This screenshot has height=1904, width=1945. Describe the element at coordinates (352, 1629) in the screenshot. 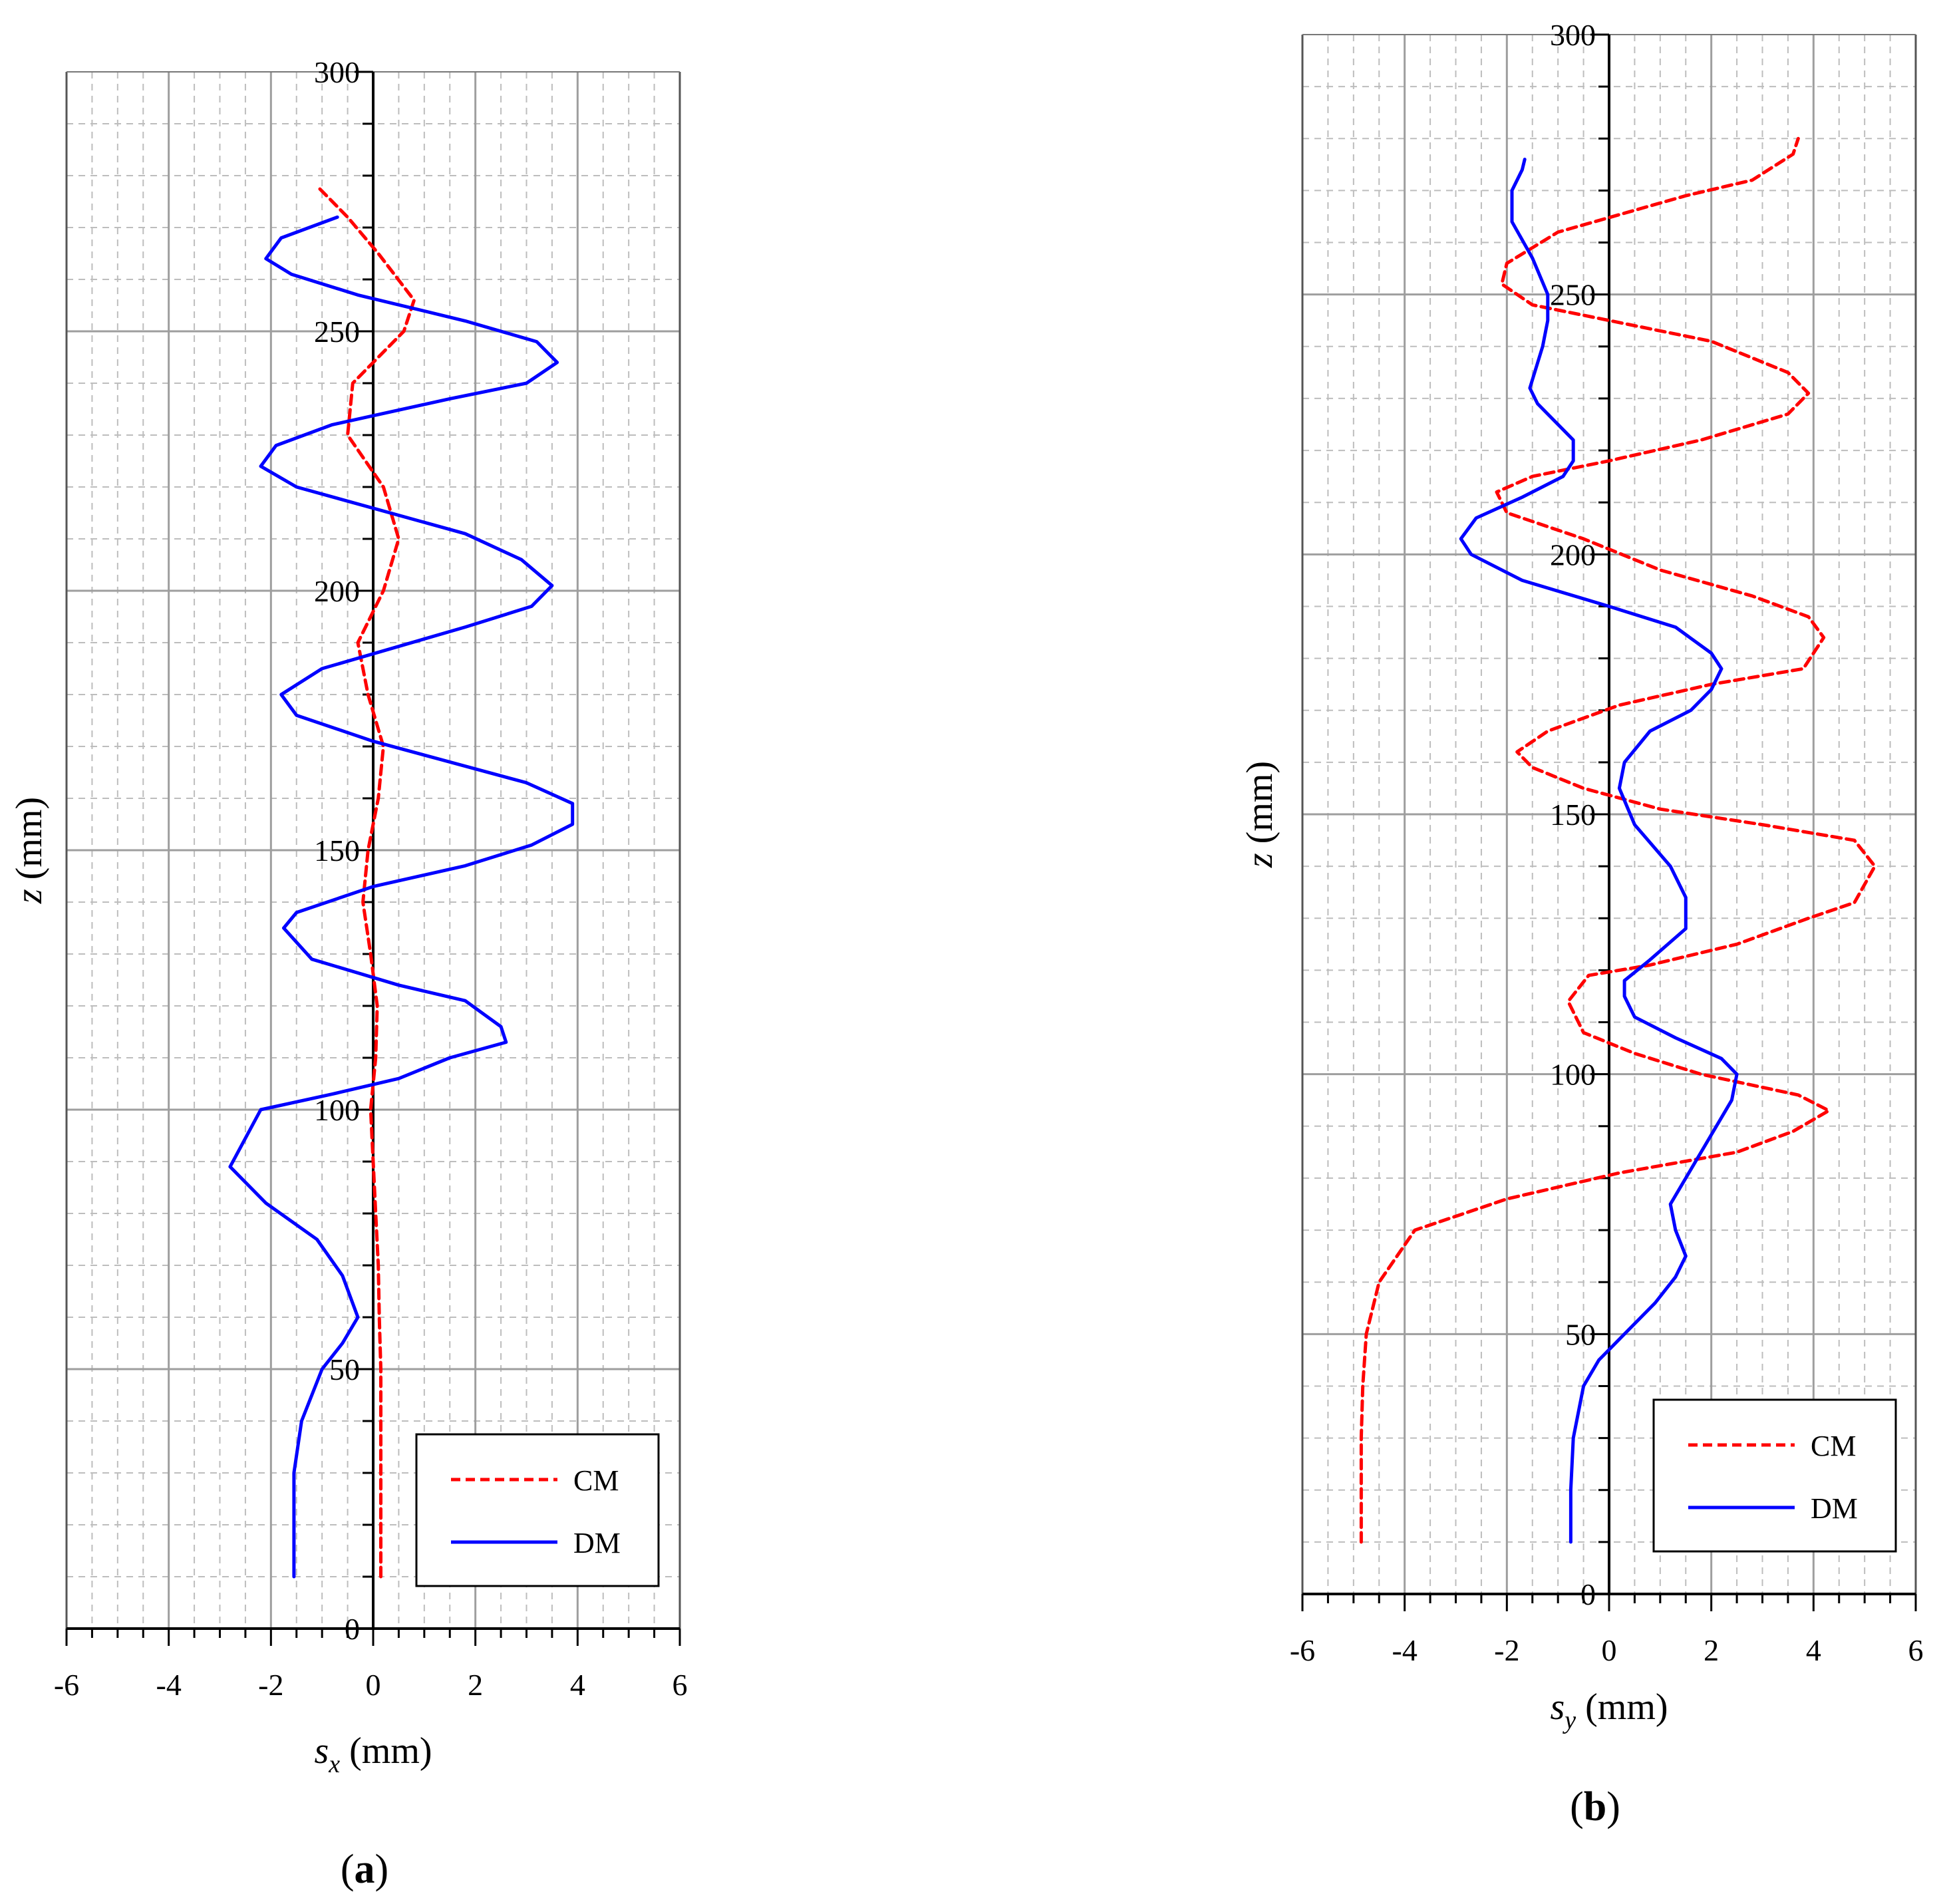

I see `panel-a-z-tick-label: 0` at that location.